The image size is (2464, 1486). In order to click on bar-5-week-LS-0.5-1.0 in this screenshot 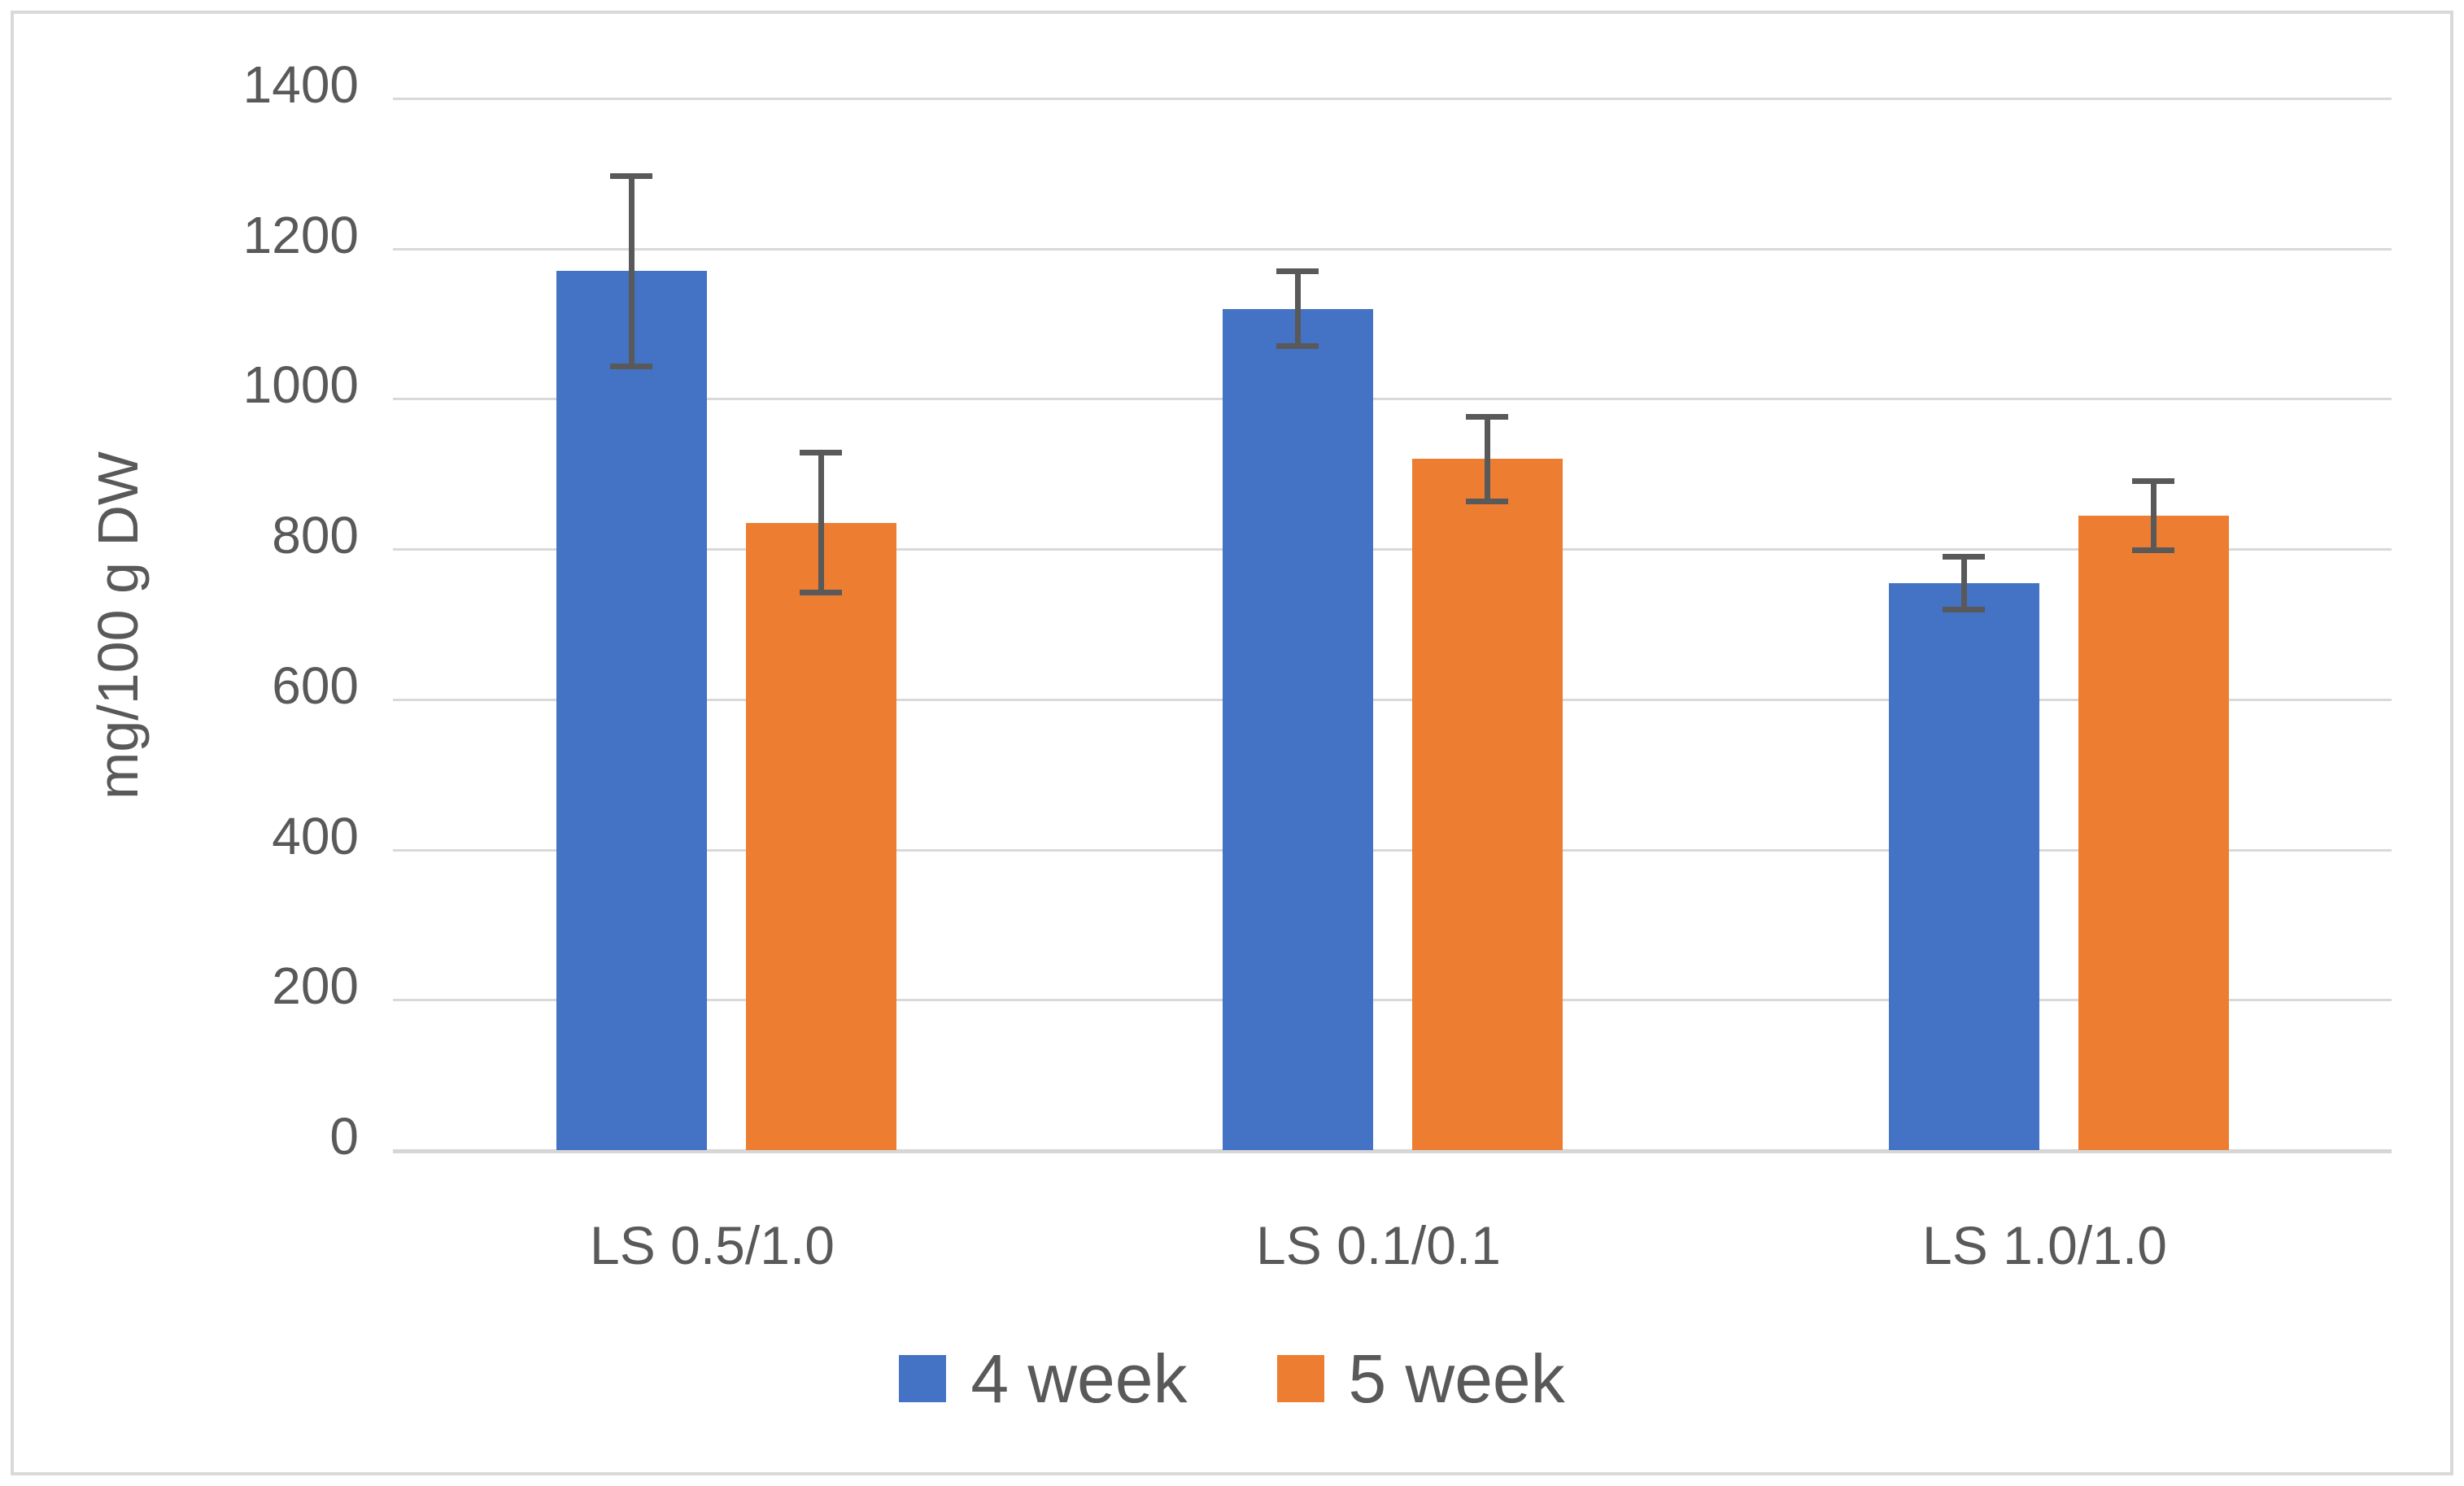, I will do `click(820, 836)`.